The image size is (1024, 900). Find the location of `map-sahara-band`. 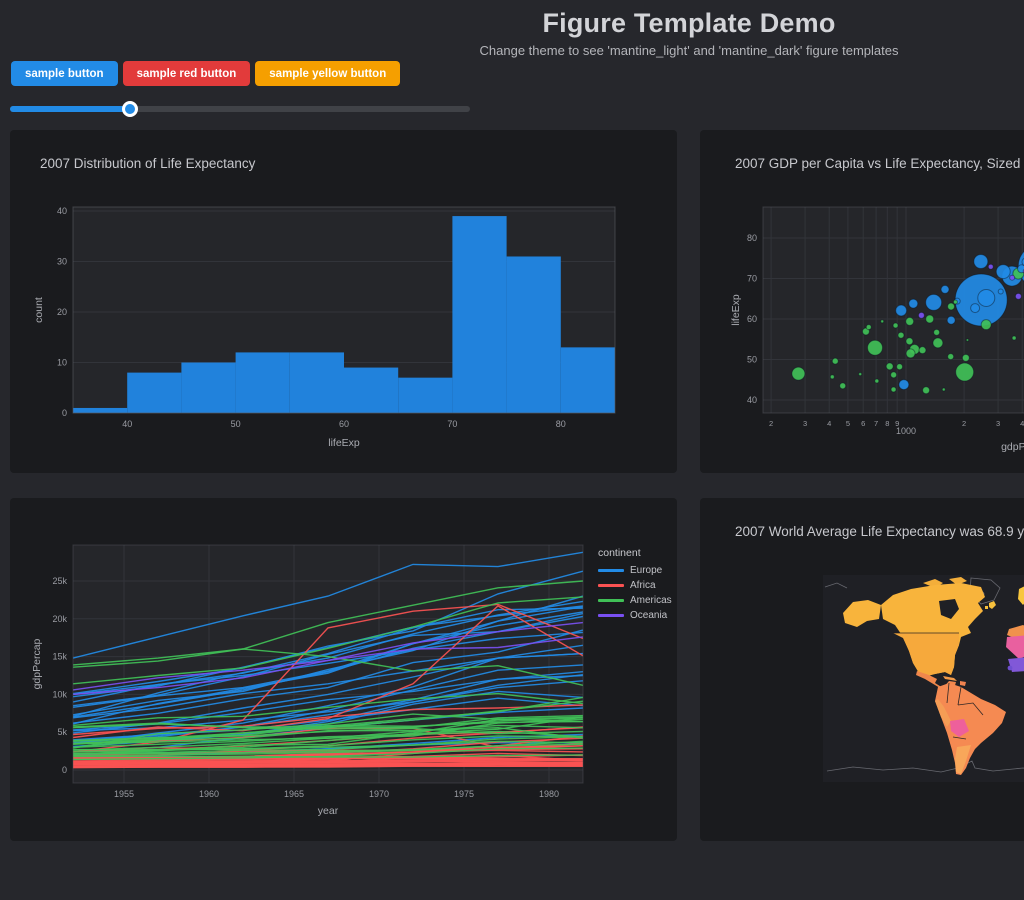

map-sahara-band is located at coordinates (1015, 647).